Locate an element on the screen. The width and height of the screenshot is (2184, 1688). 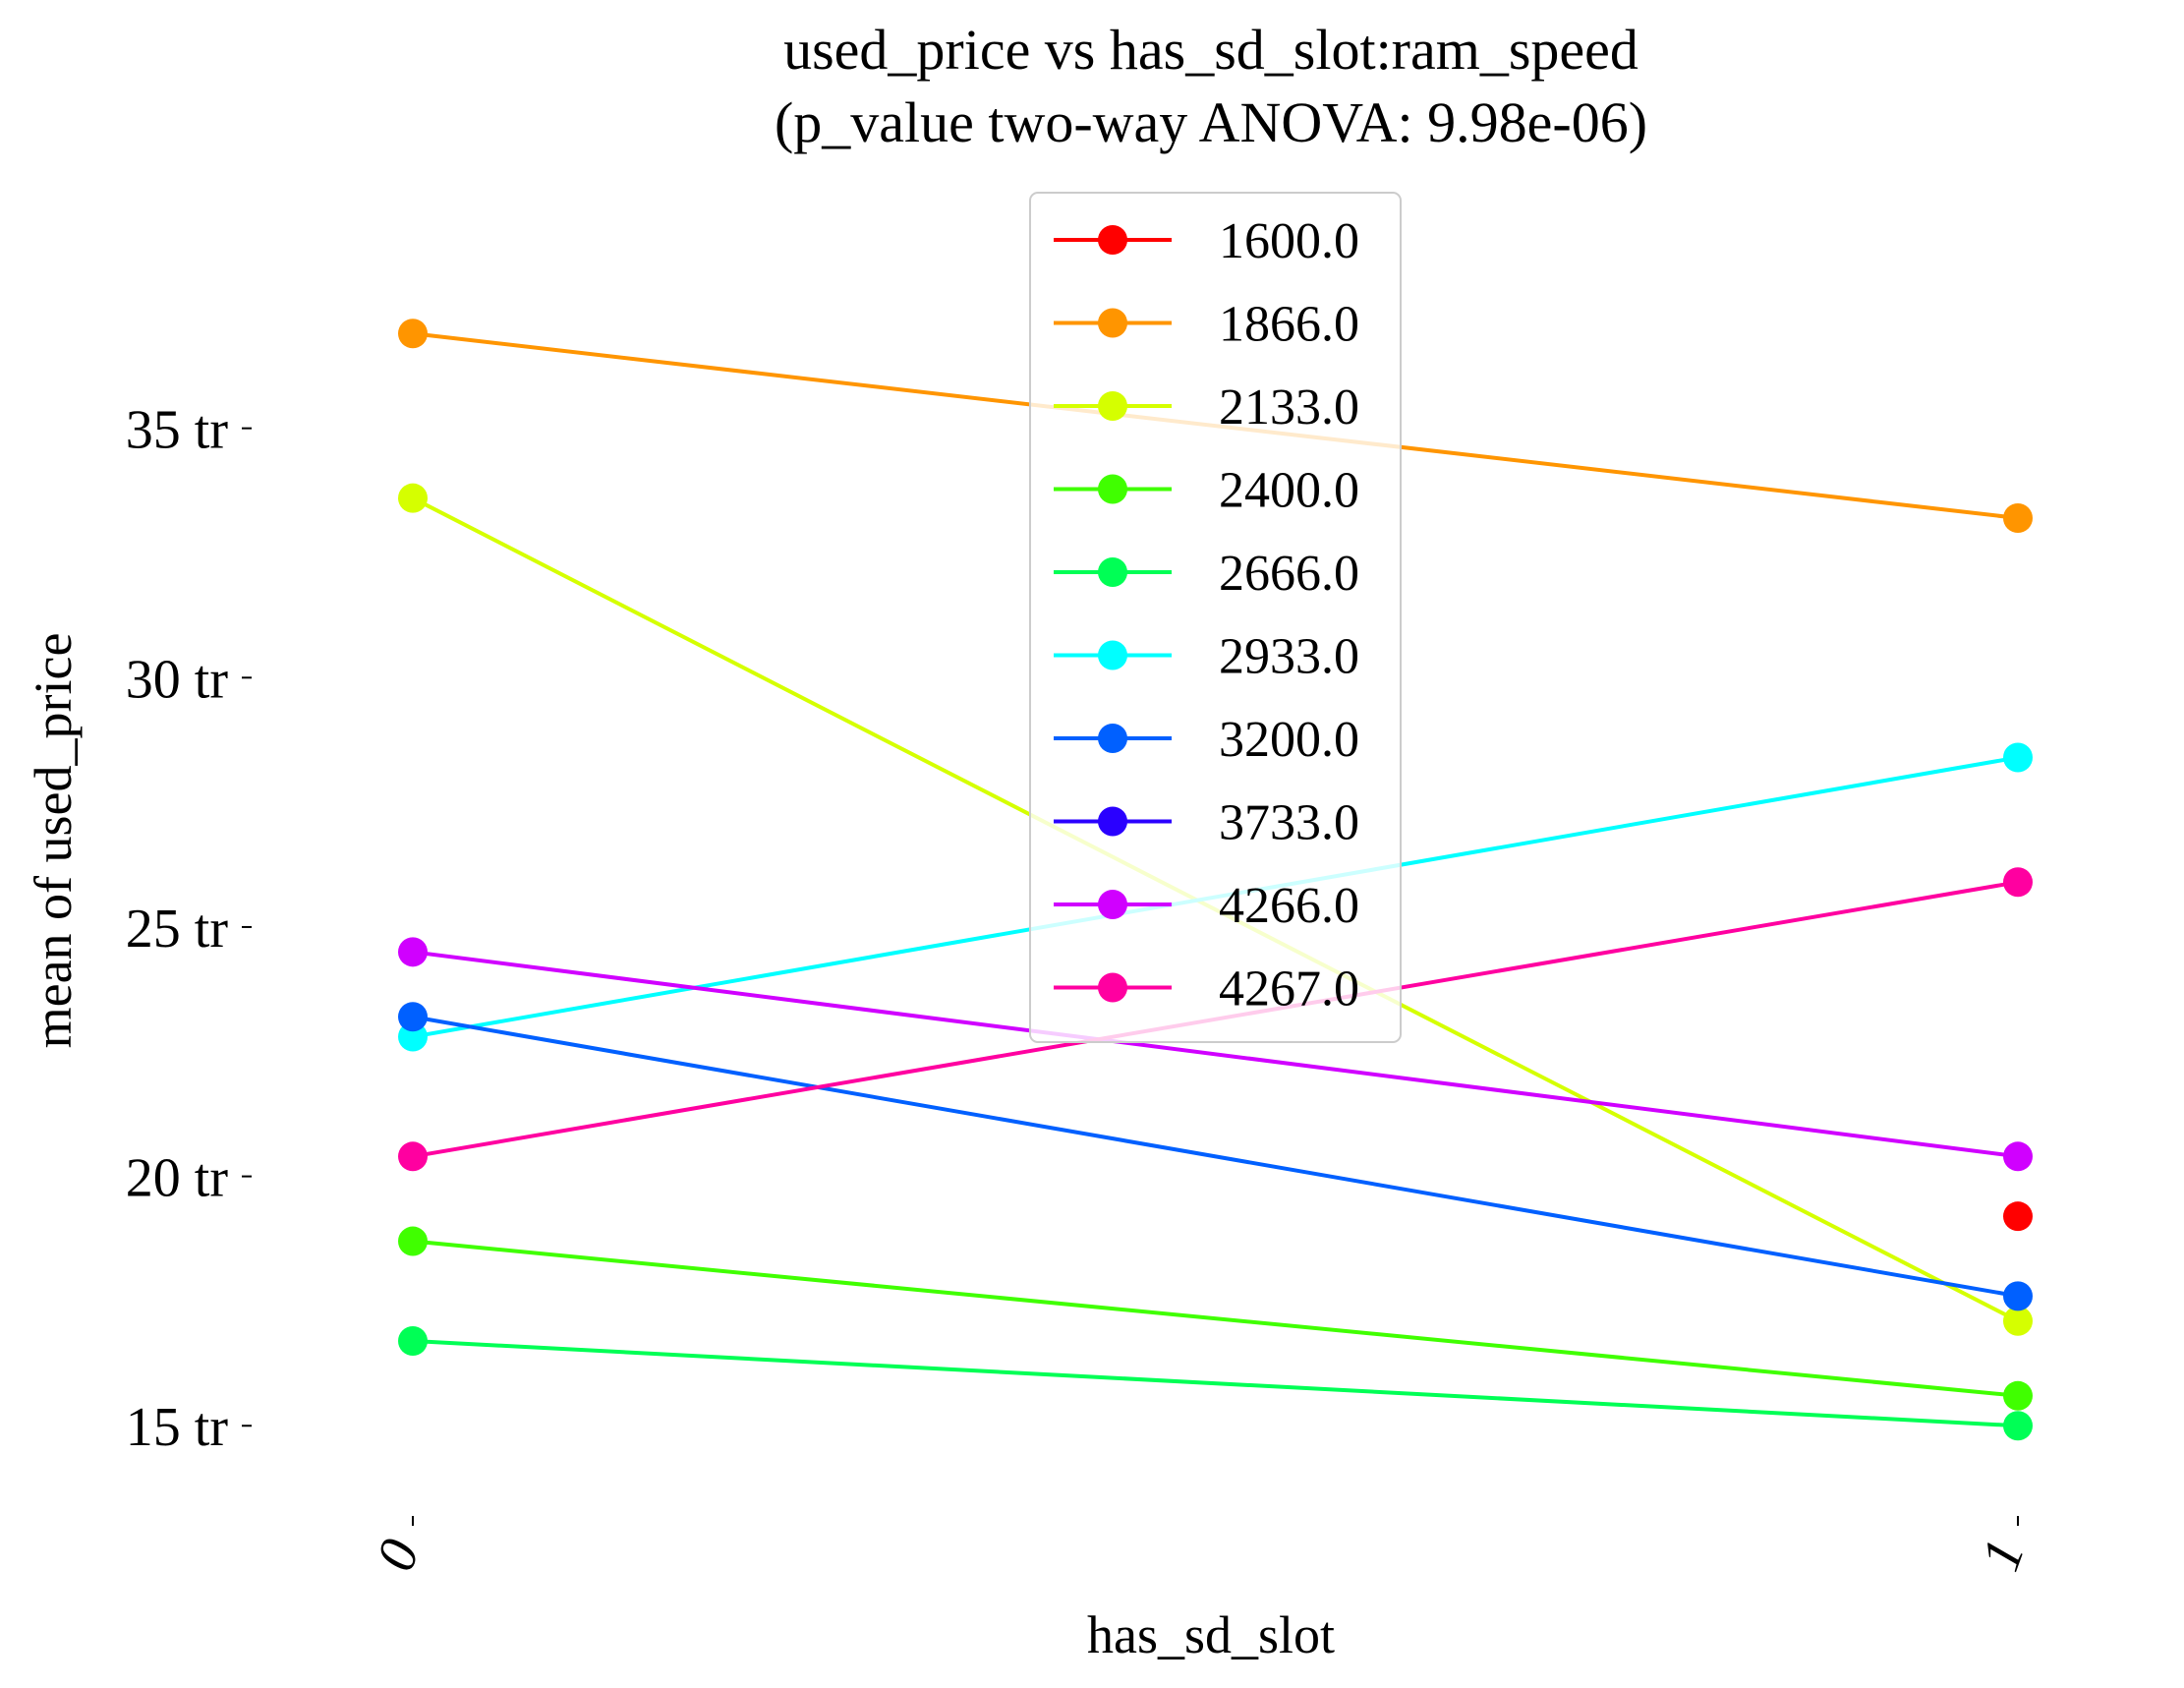
legend-entry: 3733.0 is located at coordinates (1206, 823).